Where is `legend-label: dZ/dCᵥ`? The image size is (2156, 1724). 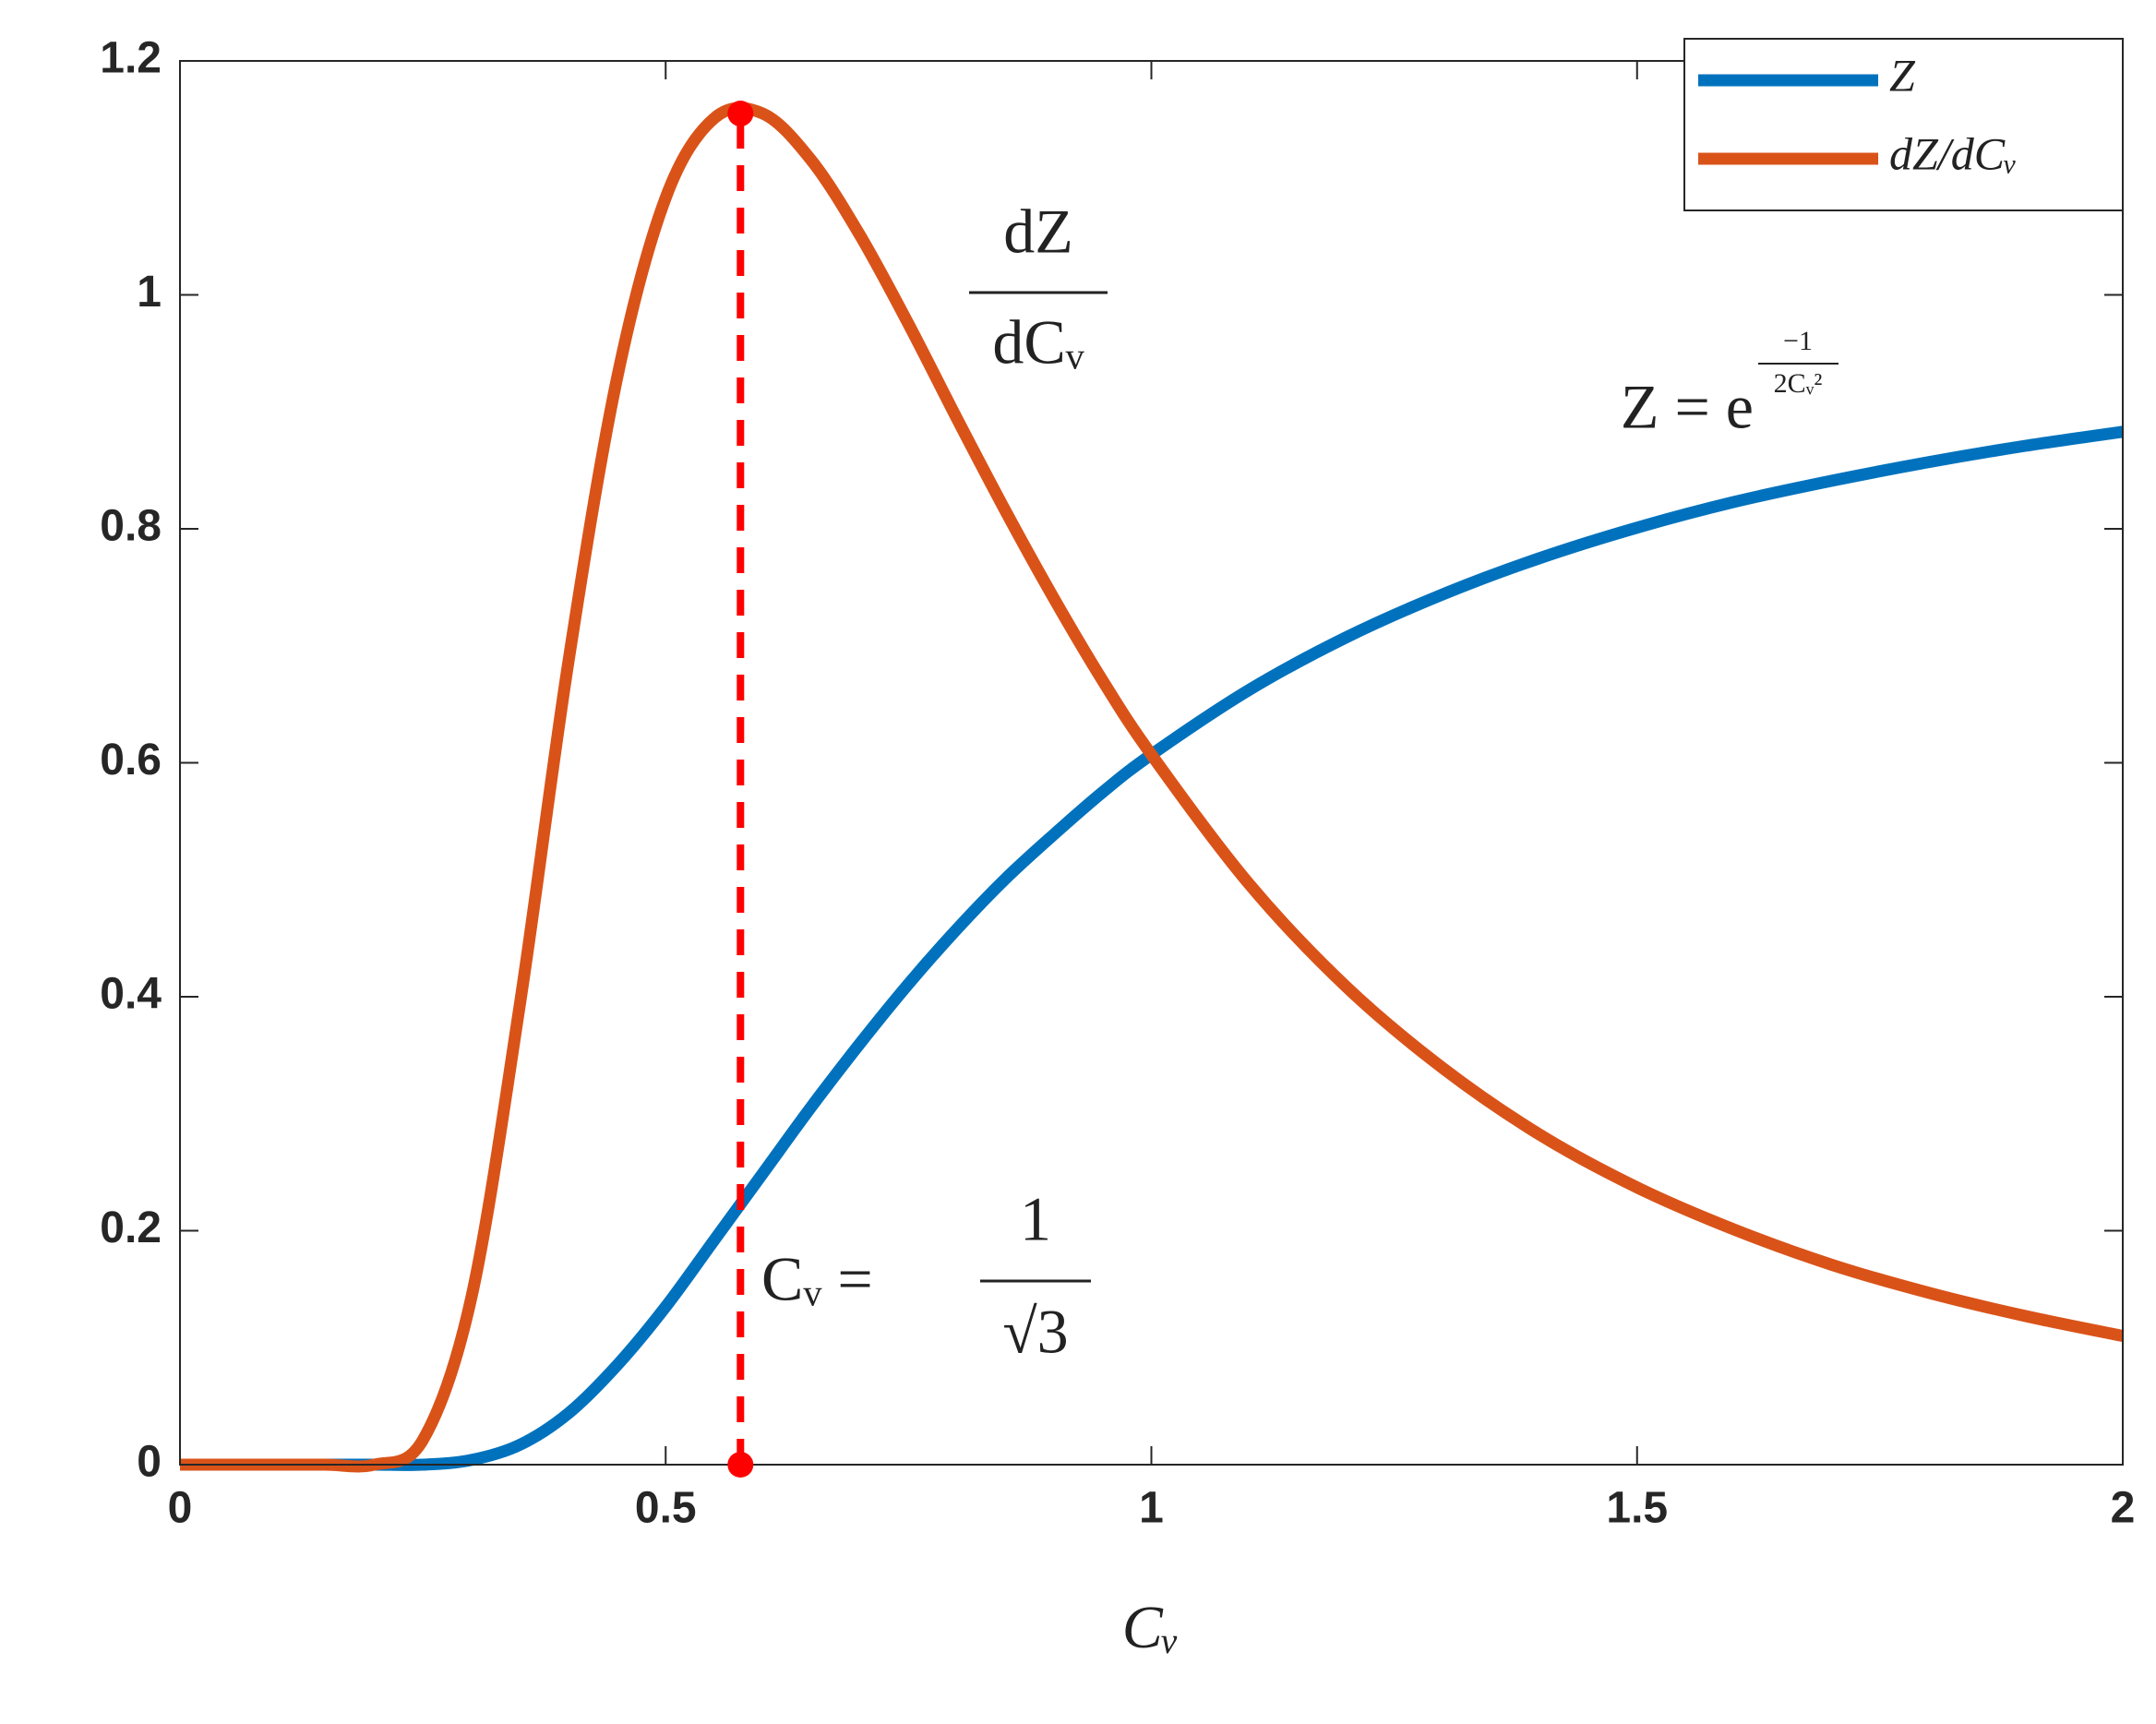
legend-label: dZ/dCᵥ is located at coordinates (1953, 153).